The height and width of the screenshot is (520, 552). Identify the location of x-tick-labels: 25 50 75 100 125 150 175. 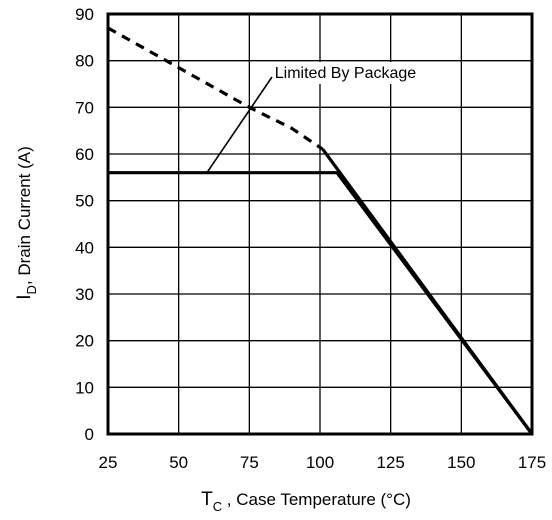
(323, 462).